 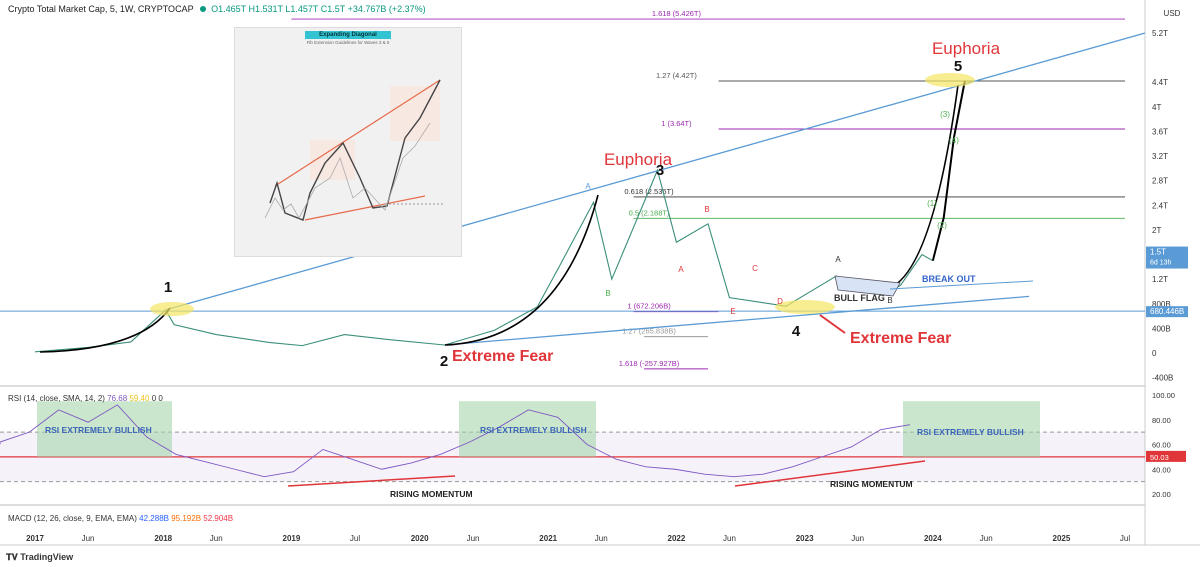 What do you see at coordinates (35, 538) in the screenshot?
I see `x-tick-label: 2017` at bounding box center [35, 538].